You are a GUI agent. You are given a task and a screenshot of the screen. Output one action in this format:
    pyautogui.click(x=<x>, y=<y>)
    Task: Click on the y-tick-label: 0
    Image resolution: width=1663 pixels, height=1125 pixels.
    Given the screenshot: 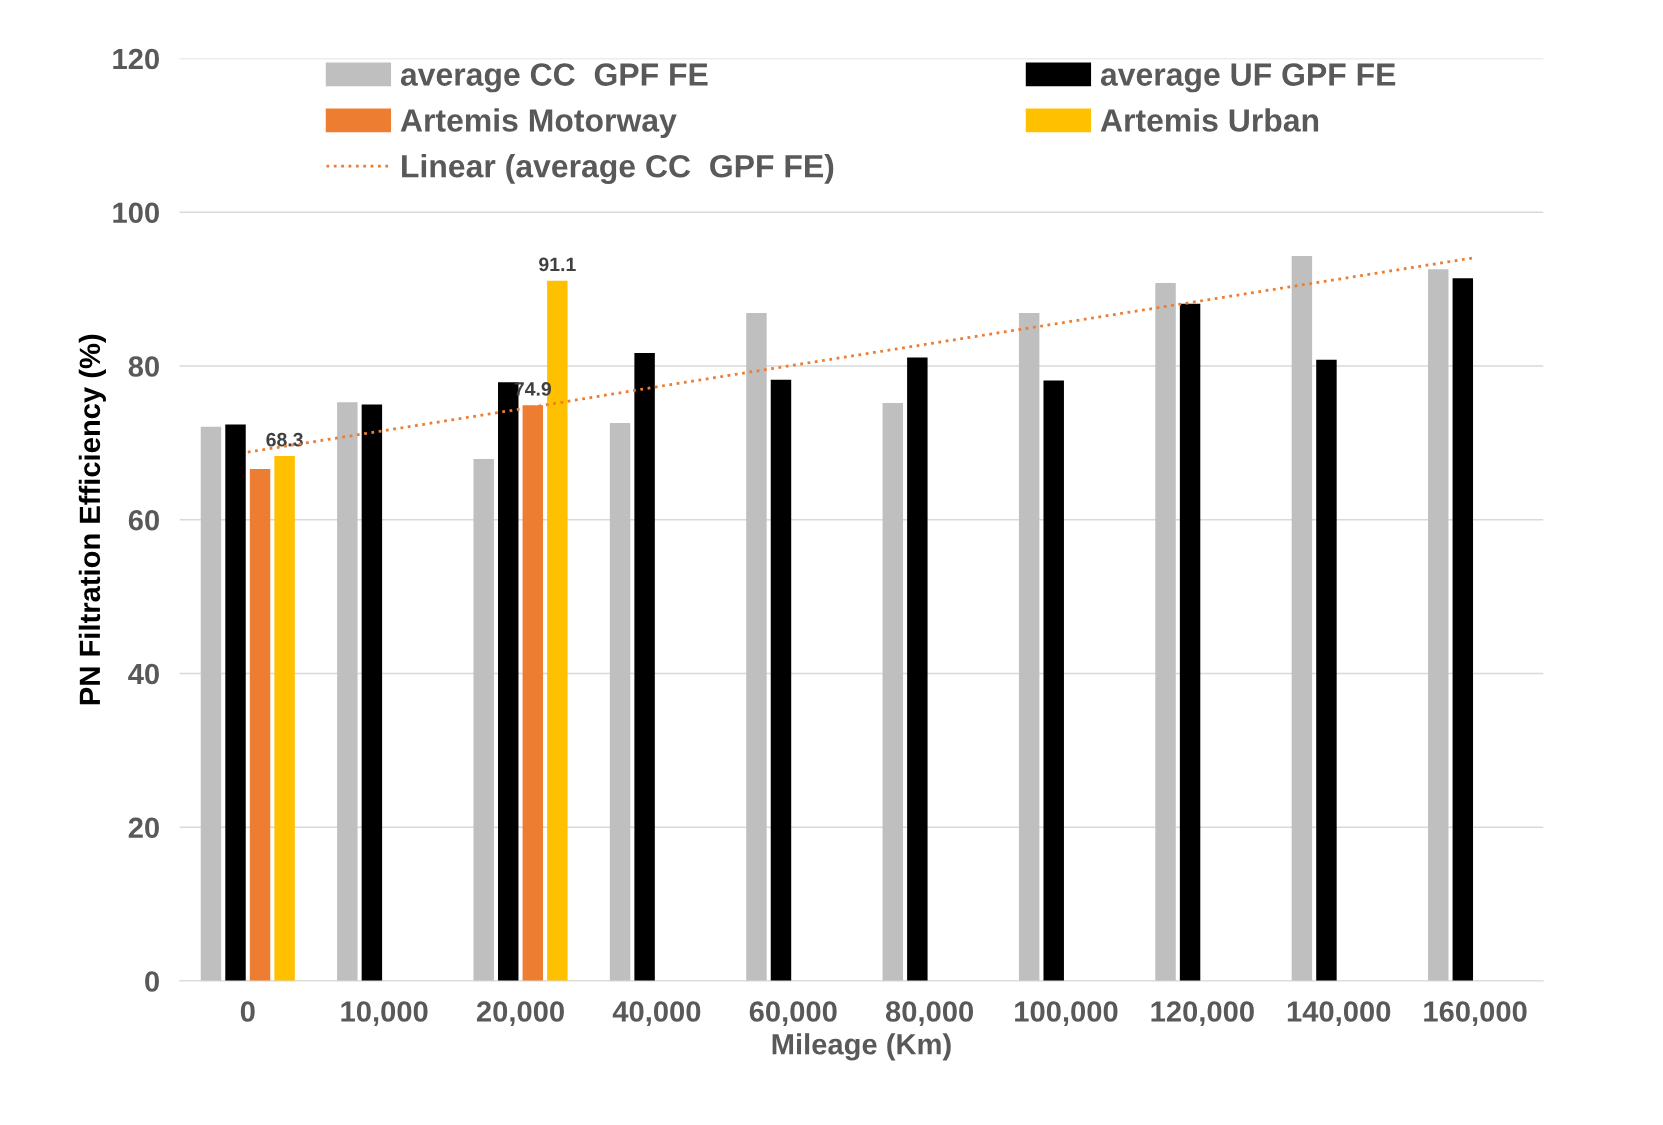 What is the action you would take?
    pyautogui.click(x=152, y=981)
    